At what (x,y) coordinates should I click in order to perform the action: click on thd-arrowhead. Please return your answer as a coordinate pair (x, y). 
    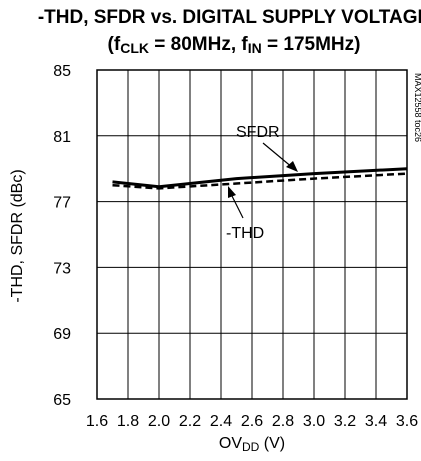
    Looking at the image, I should click on (232, 192).